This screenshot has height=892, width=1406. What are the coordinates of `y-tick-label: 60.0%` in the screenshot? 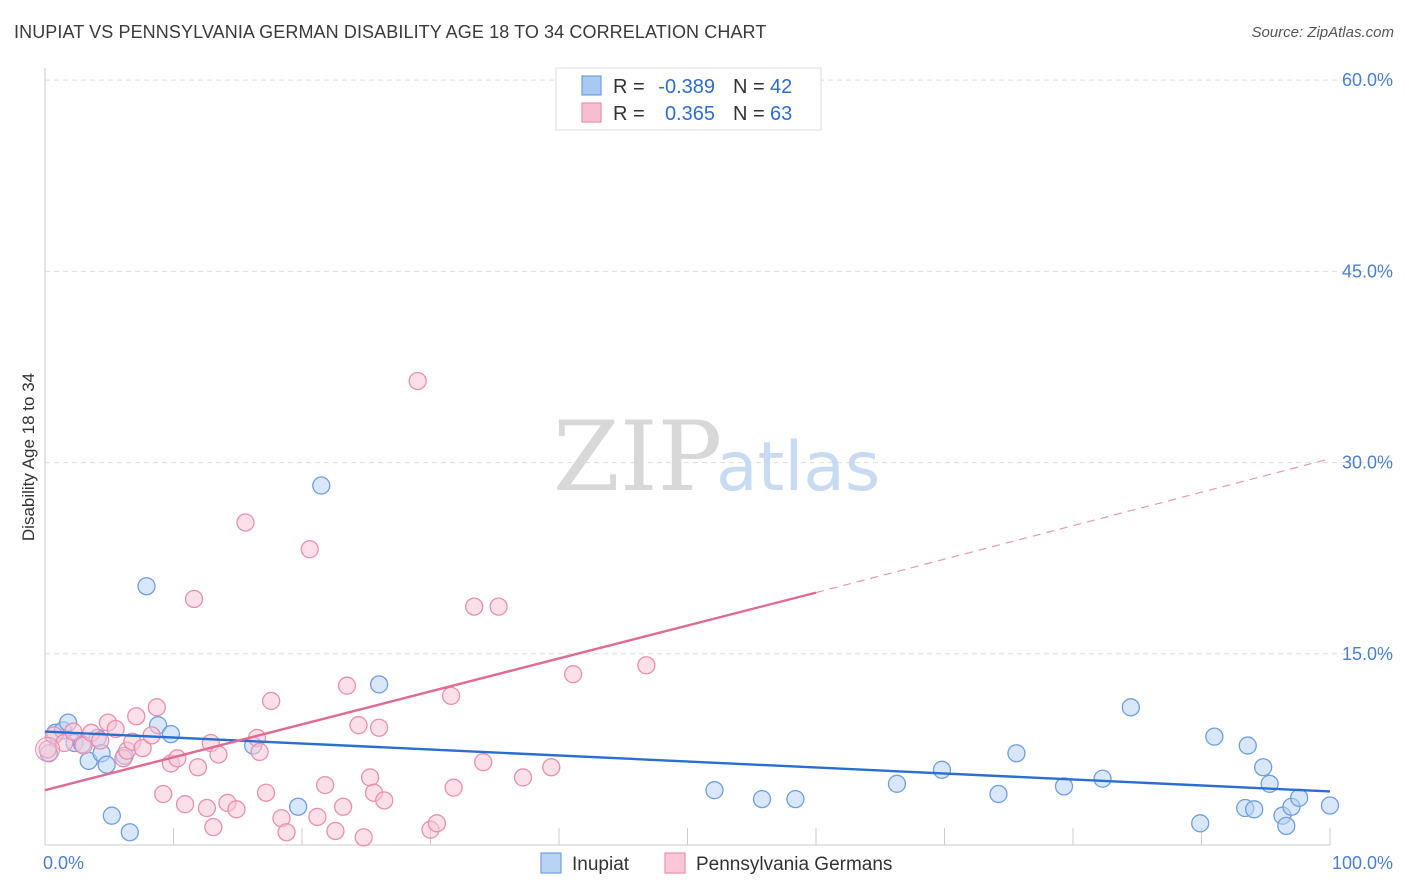 It's located at (1367, 80).